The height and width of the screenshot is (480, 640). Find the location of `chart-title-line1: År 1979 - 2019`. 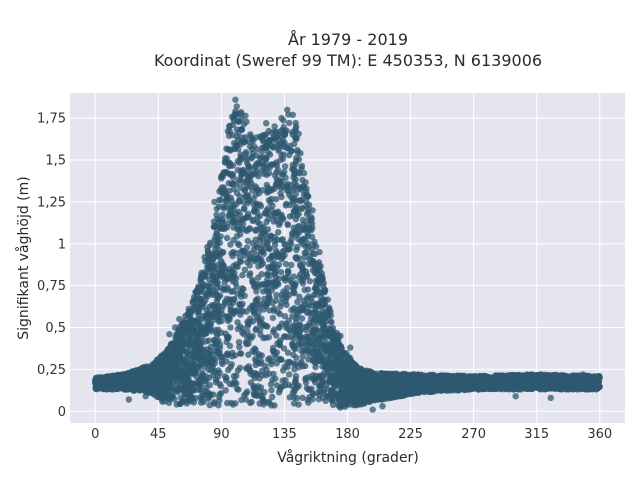

chart-title-line1: År 1979 - 2019 is located at coordinates (348, 39).